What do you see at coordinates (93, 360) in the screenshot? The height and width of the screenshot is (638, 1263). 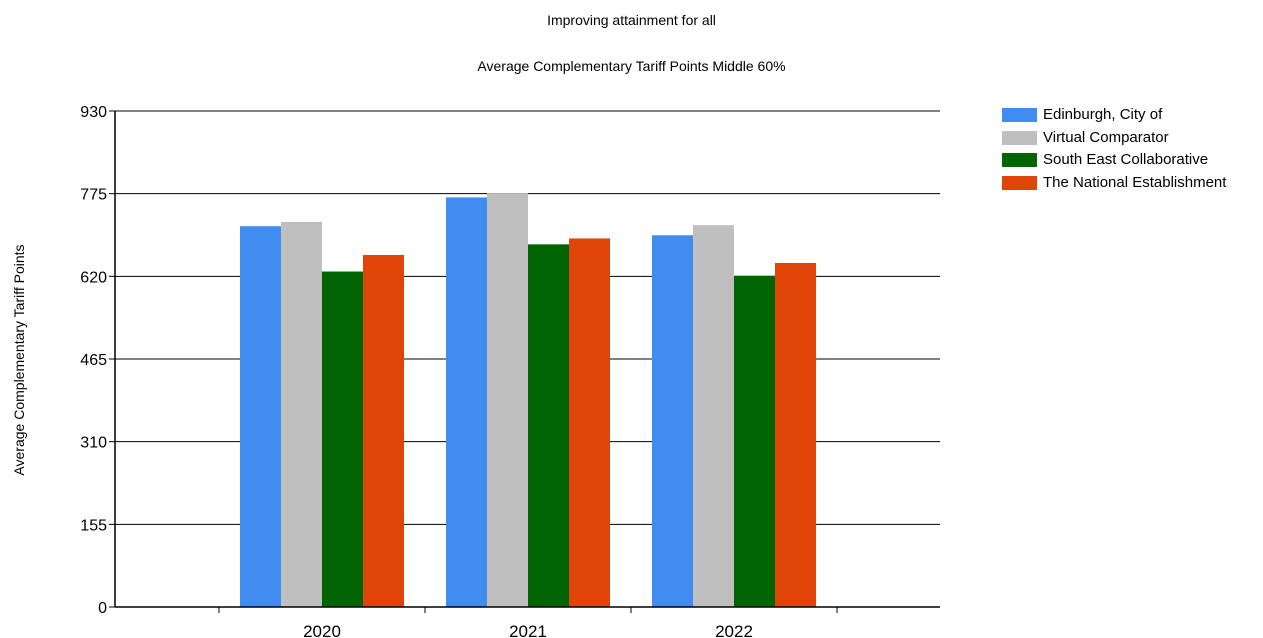 I see `y-tick-label: 465` at bounding box center [93, 360].